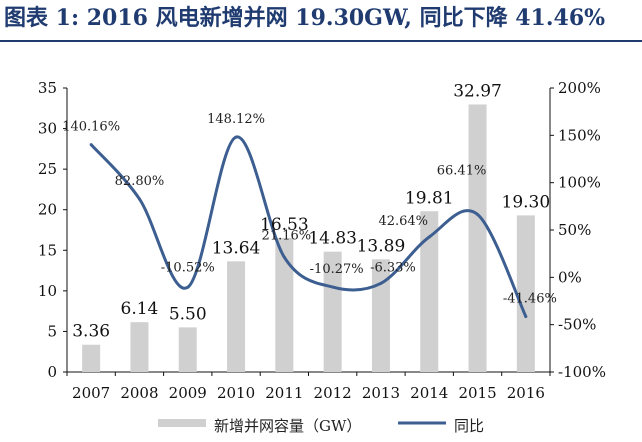 This screenshot has width=642, height=442. Describe the element at coordinates (579, 88) in the screenshot. I see `right-tick-label: 200%` at that location.